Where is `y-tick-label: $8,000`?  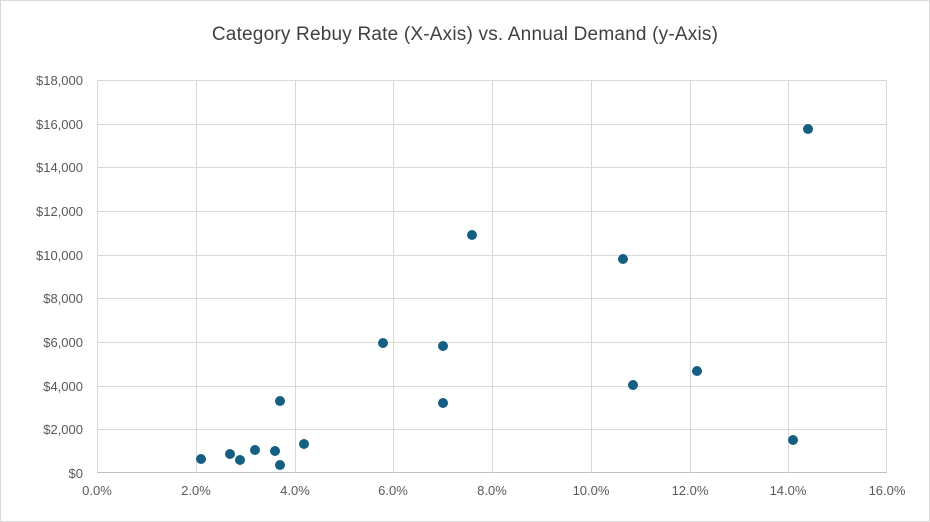
y-tick-label: $8,000 is located at coordinates (63, 298).